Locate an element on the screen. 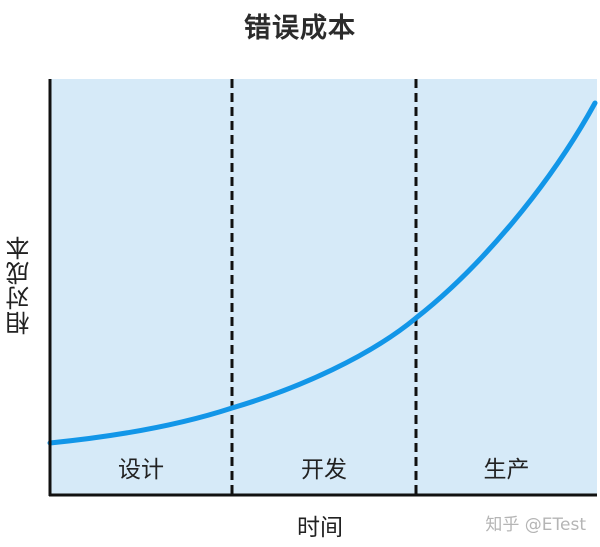 This screenshot has width=600, height=547. y-axis-label: 相对成本 is located at coordinates (20, 285).